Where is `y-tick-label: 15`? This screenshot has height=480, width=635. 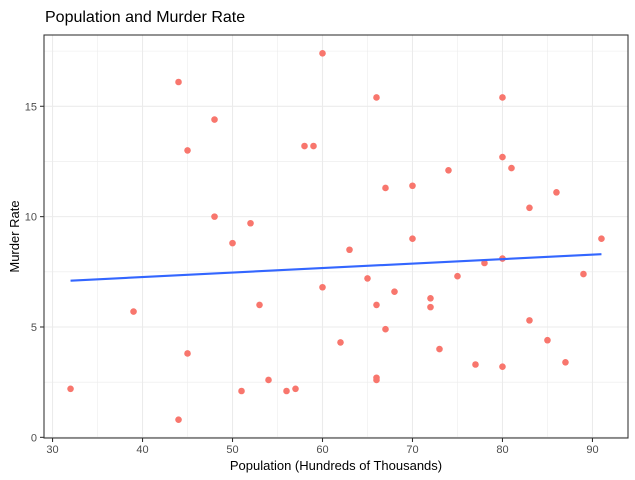 y-tick-label: 15 is located at coordinates (31, 107).